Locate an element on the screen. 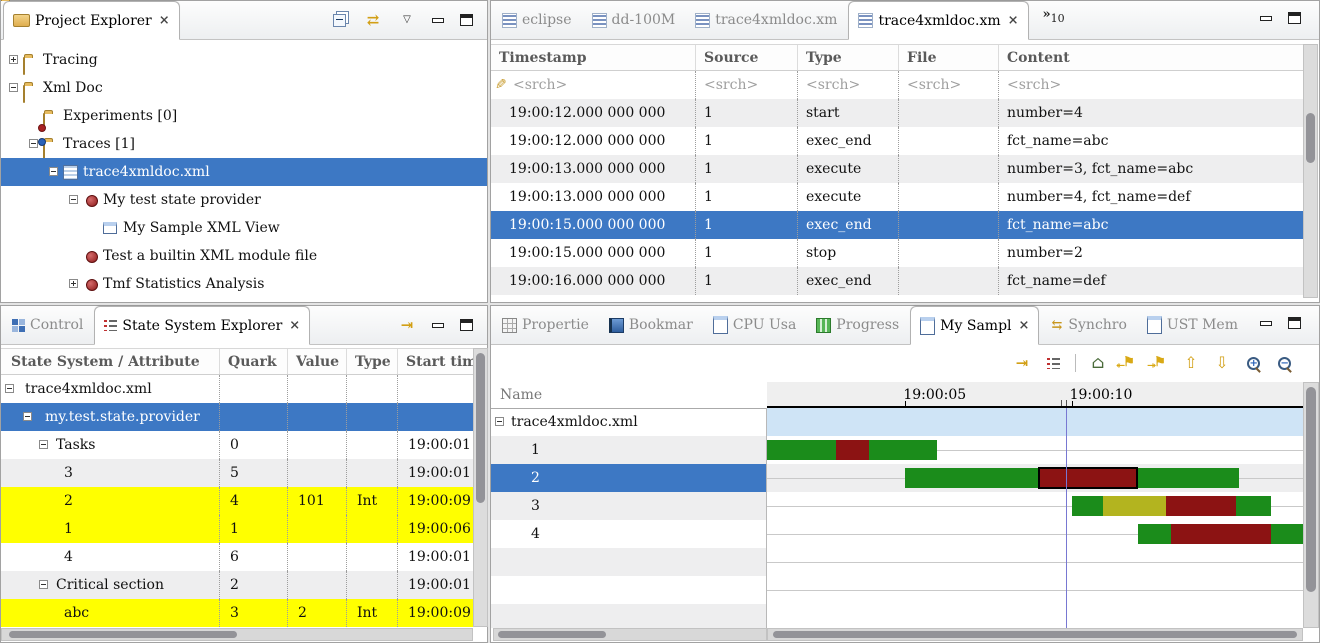 The width and height of the screenshot is (1320, 643). search-cell-timestamp: ✎ <srch> is located at coordinates (593, 85).